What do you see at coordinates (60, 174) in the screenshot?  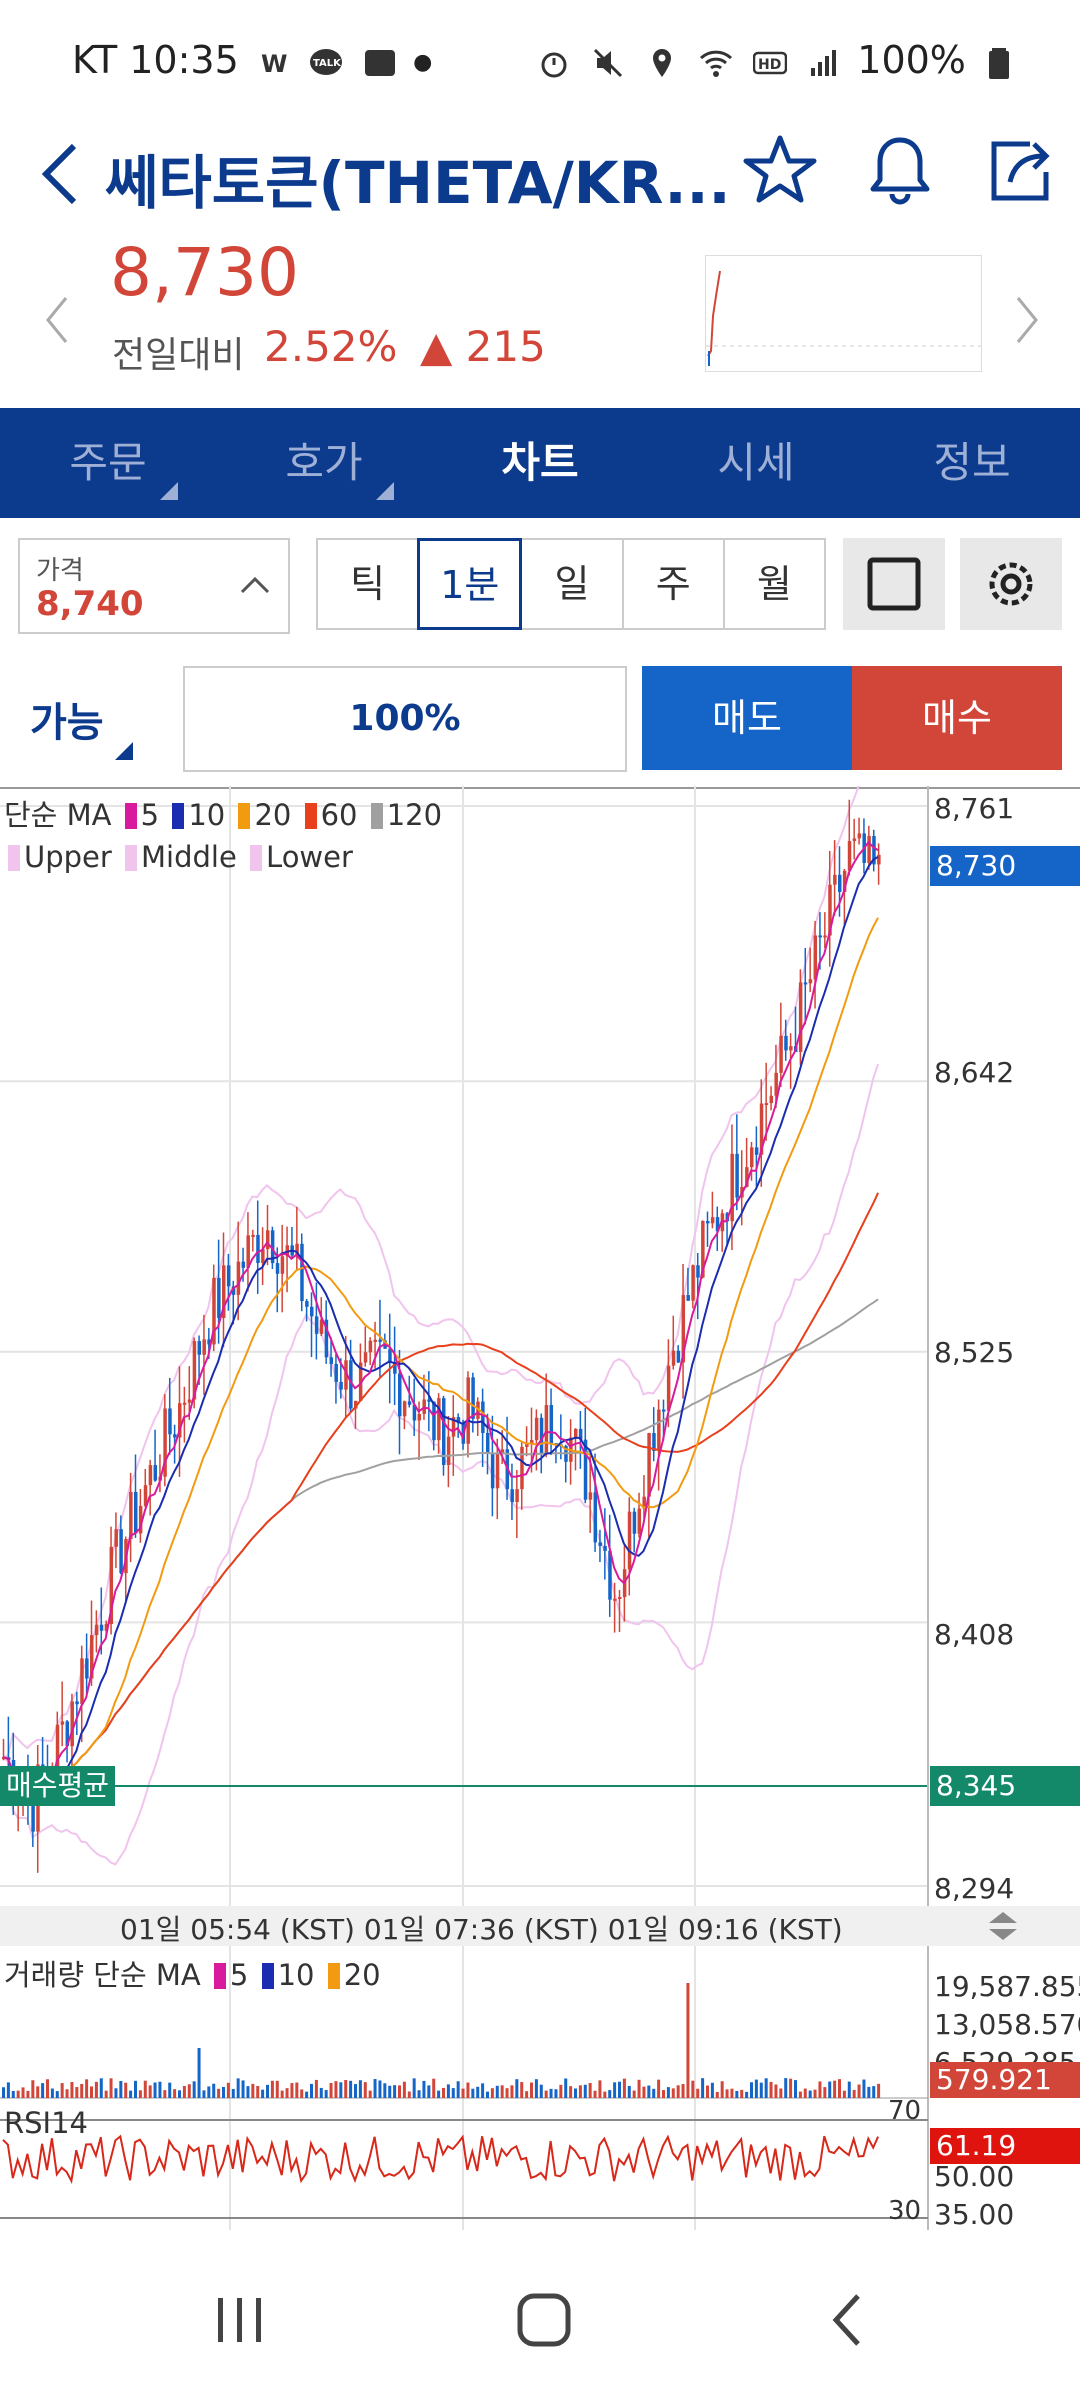 I see `back-icon` at bounding box center [60, 174].